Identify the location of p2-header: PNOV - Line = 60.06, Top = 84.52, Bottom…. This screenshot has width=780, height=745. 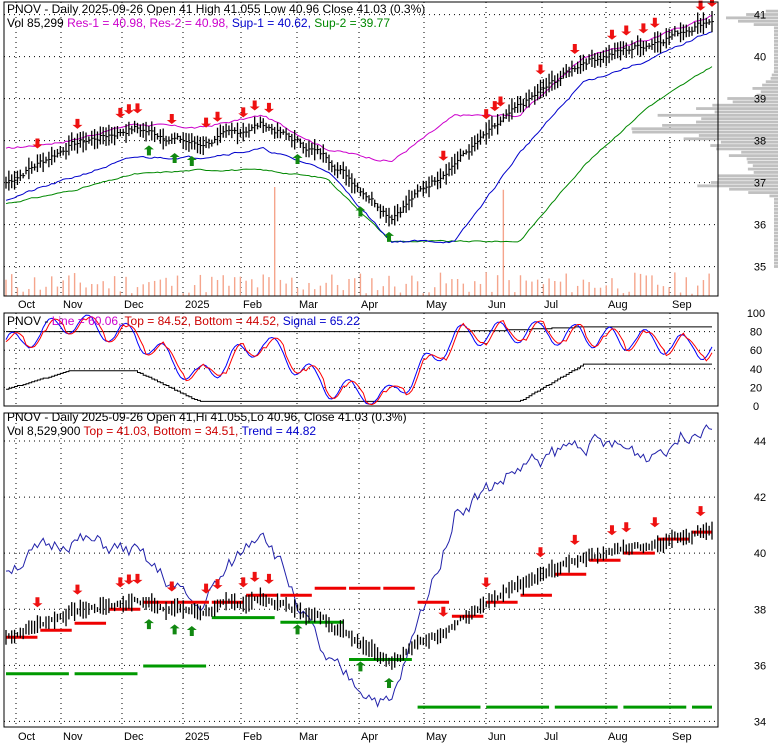
(183, 321).